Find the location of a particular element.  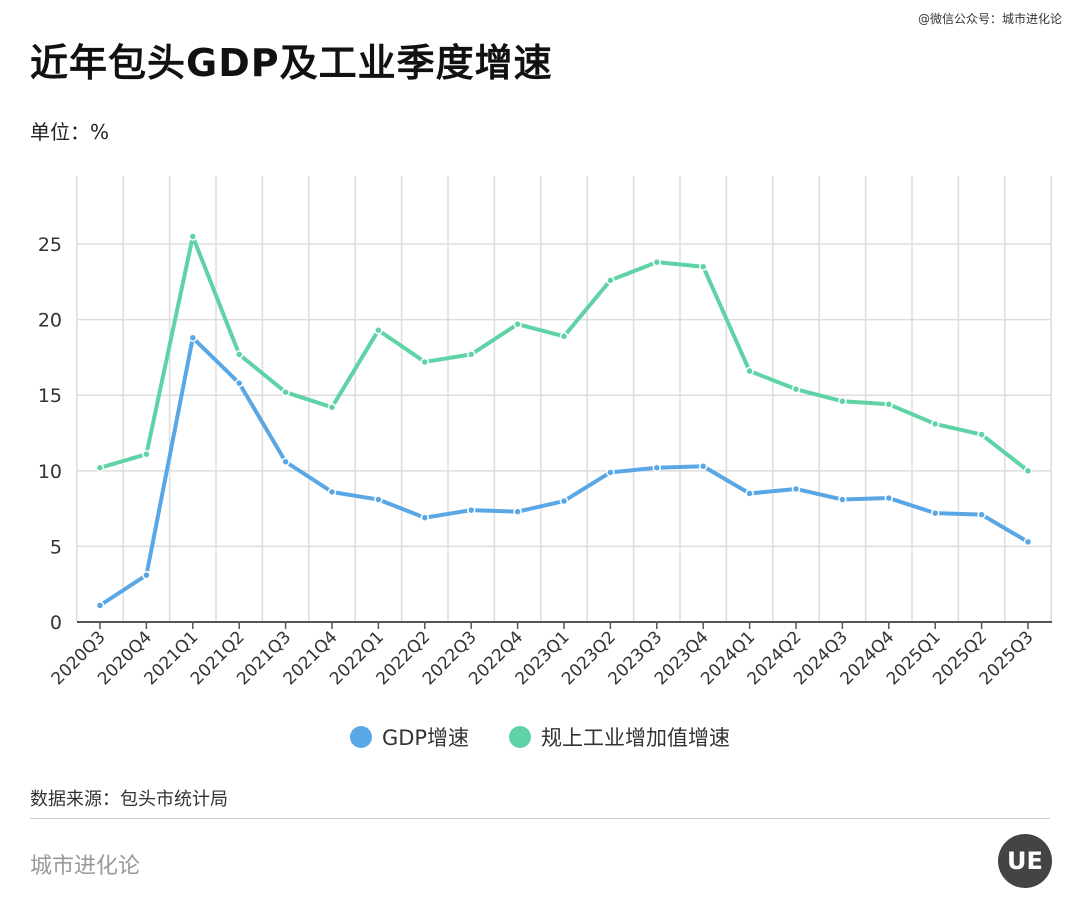

y-tick-label: 20 is located at coordinates (50, 321).